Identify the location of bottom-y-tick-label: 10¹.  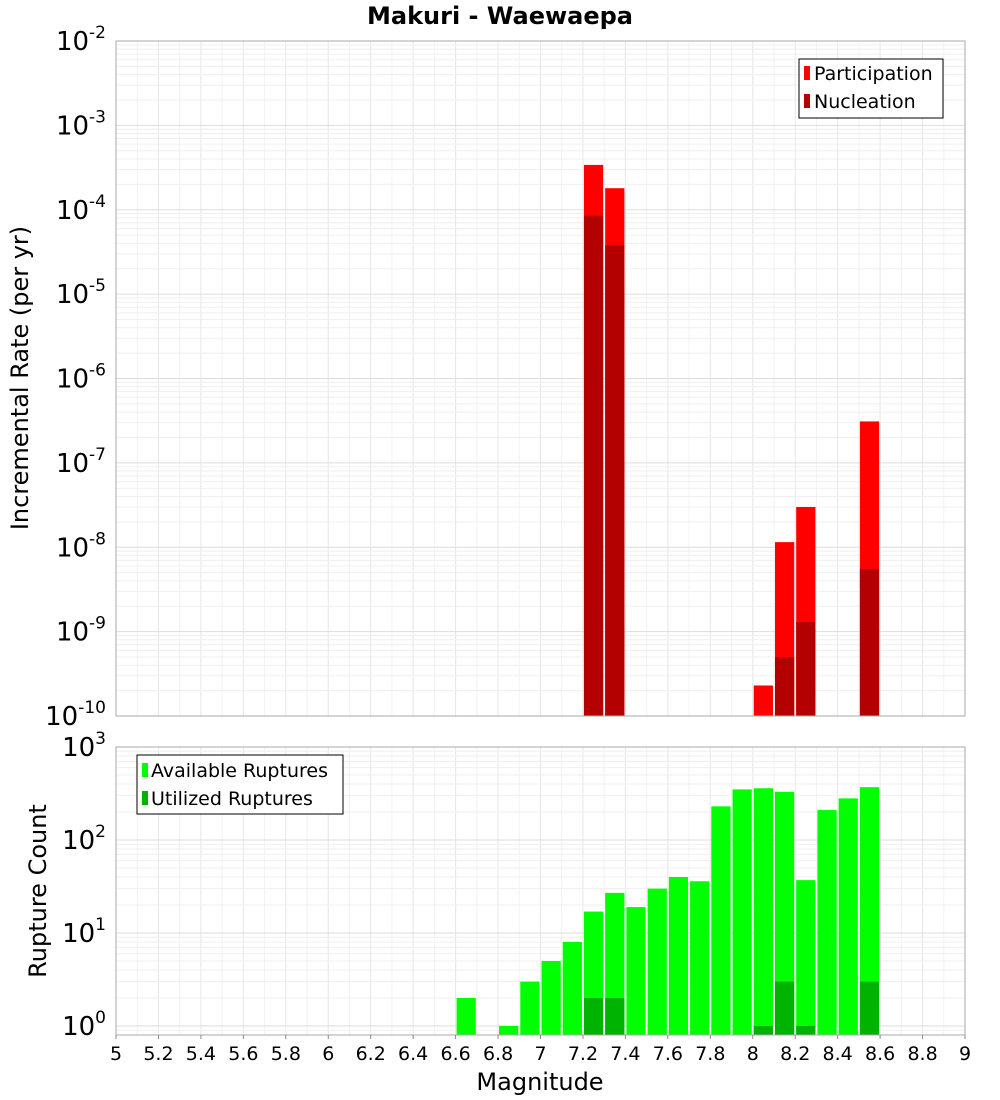
(84, 932).